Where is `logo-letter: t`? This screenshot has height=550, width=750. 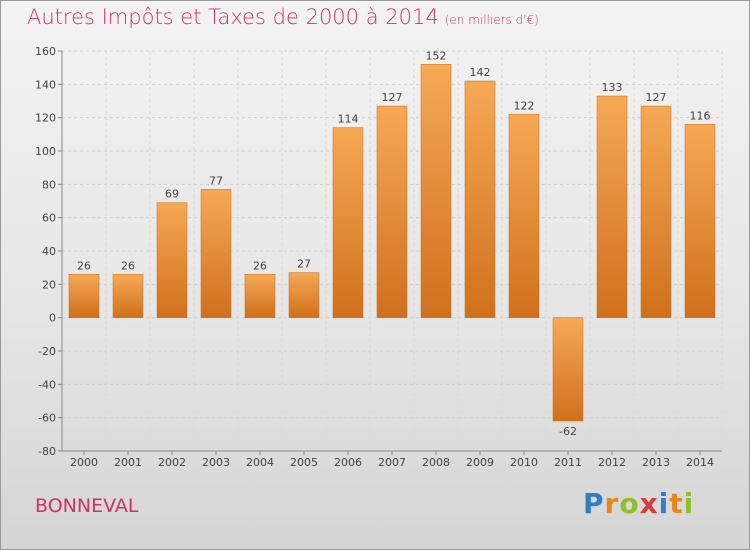 logo-letter: t is located at coordinates (676, 503).